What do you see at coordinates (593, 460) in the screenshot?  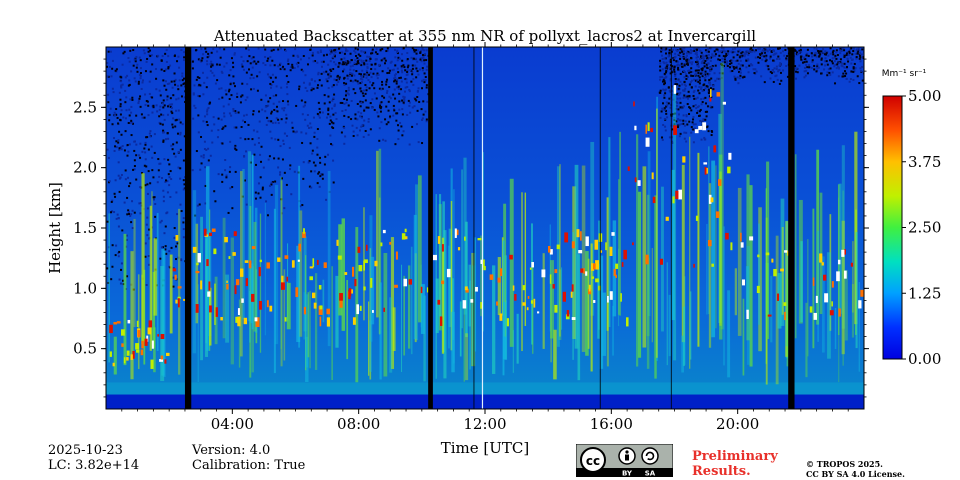 I see `cc-icon` at bounding box center [593, 460].